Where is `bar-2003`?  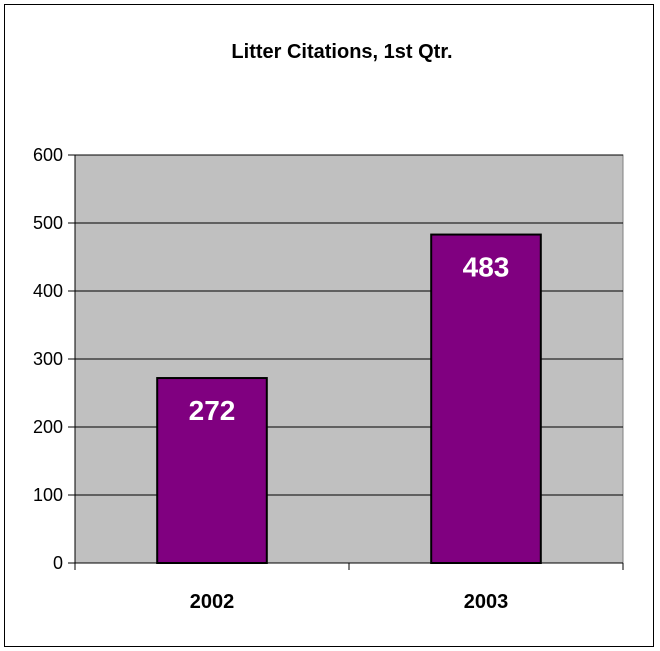 bar-2003 is located at coordinates (486, 398).